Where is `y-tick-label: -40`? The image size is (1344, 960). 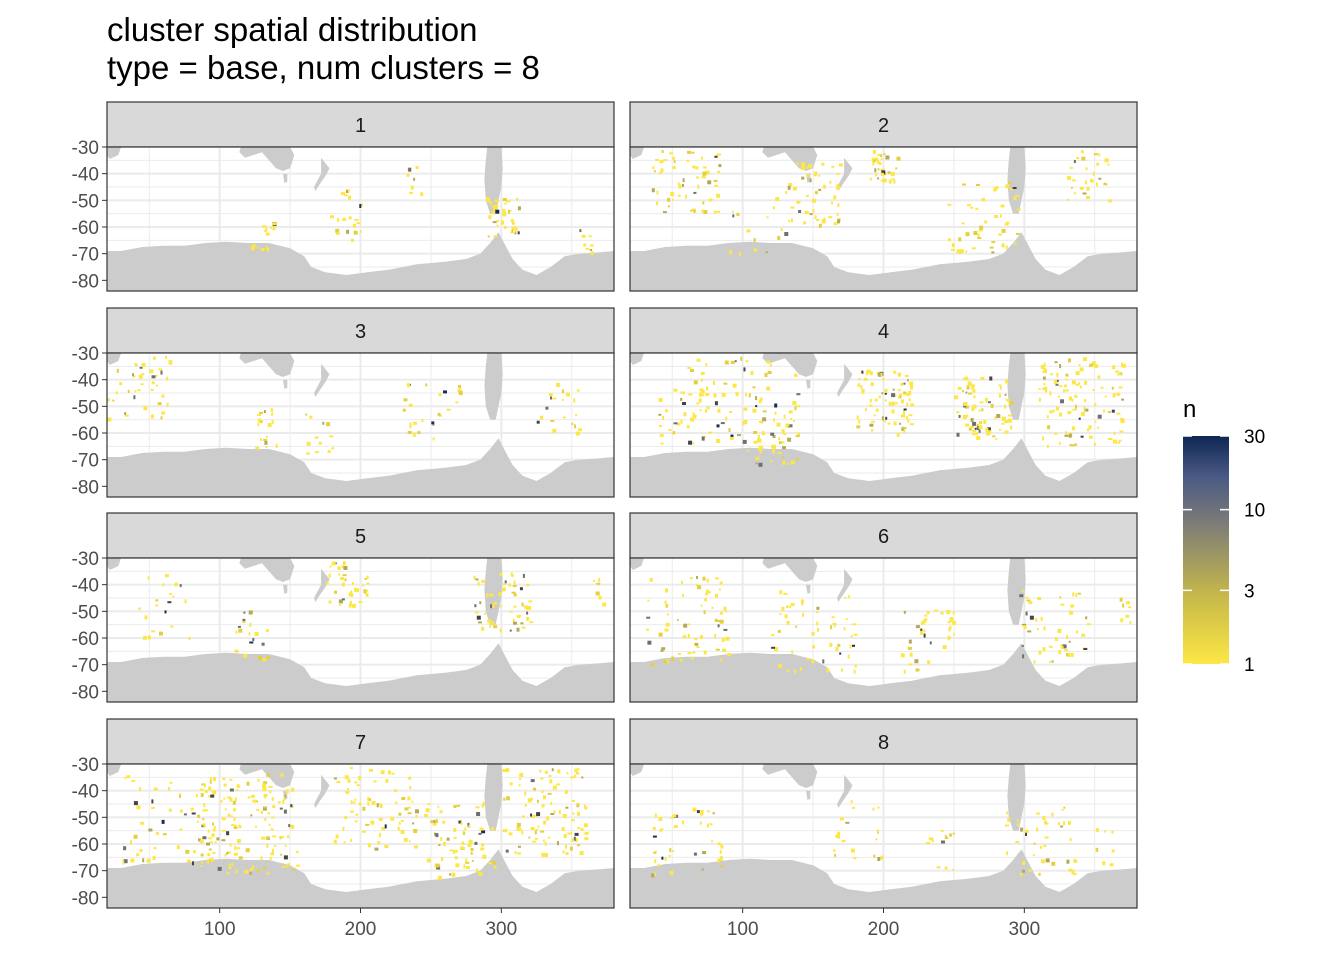 y-tick-label: -40 is located at coordinates (85, 586).